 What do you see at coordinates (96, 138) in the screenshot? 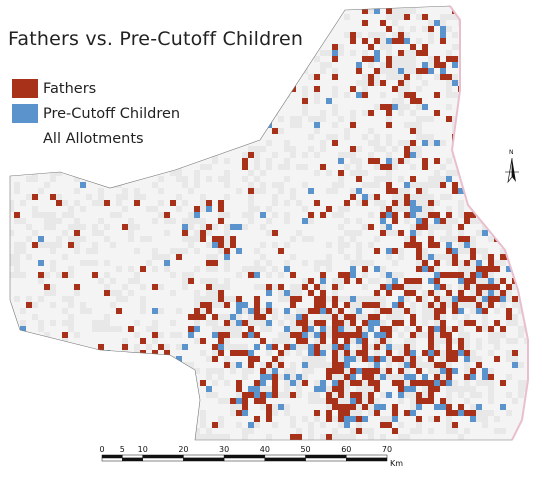
I see `legend-item-allotments: All Allotments` at bounding box center [96, 138].